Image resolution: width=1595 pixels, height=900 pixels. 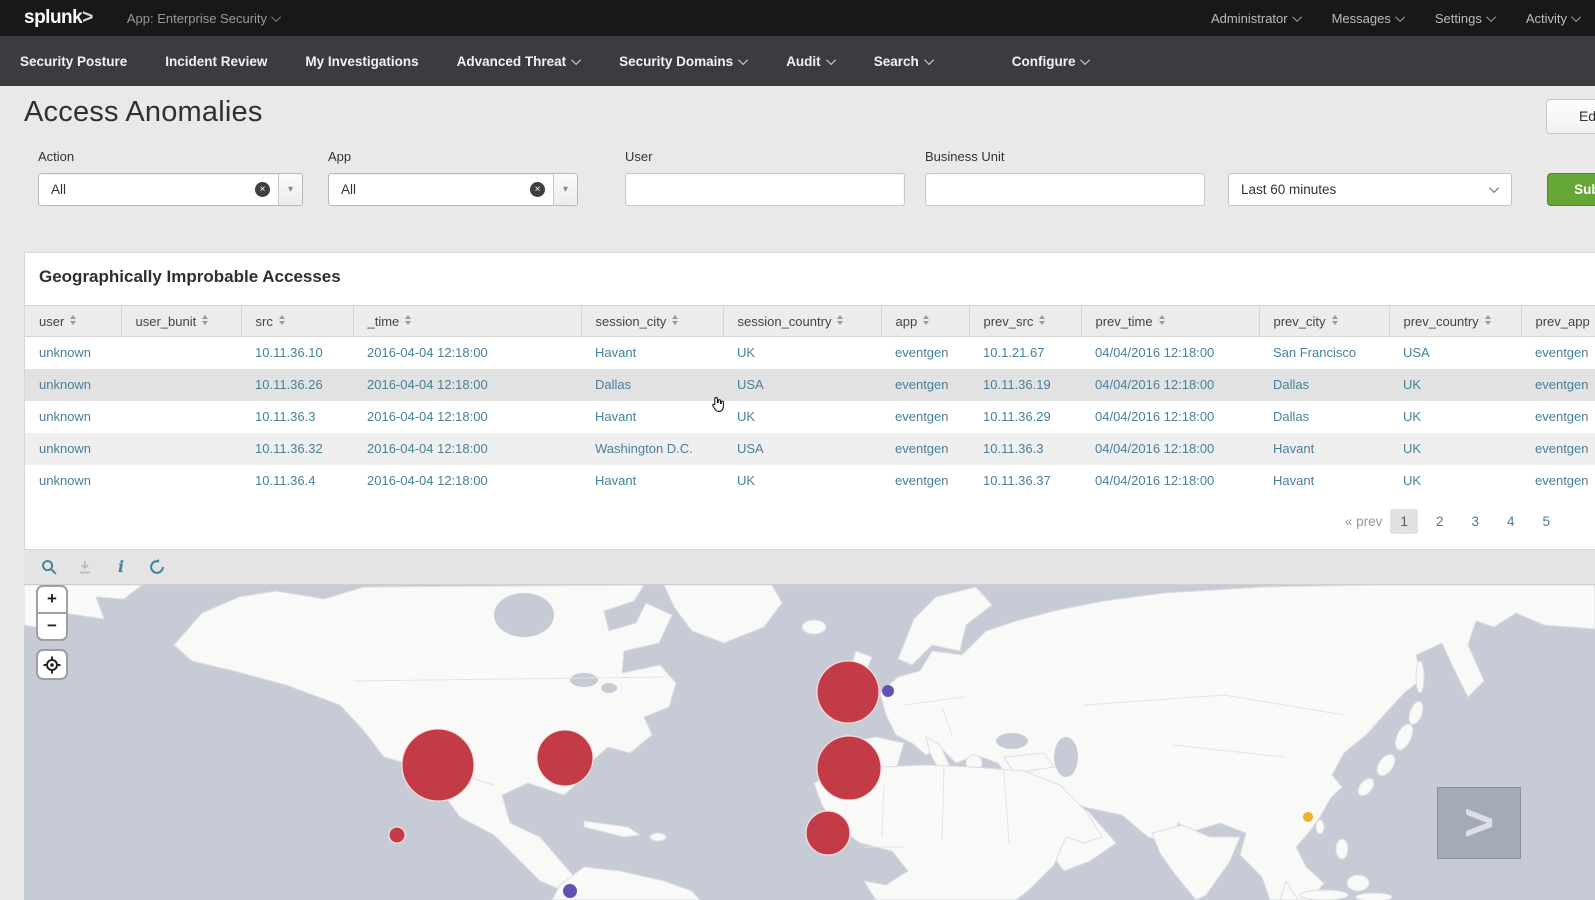 I want to click on cell-prev_src: 10.1.21.67, so click(x=1014, y=353).